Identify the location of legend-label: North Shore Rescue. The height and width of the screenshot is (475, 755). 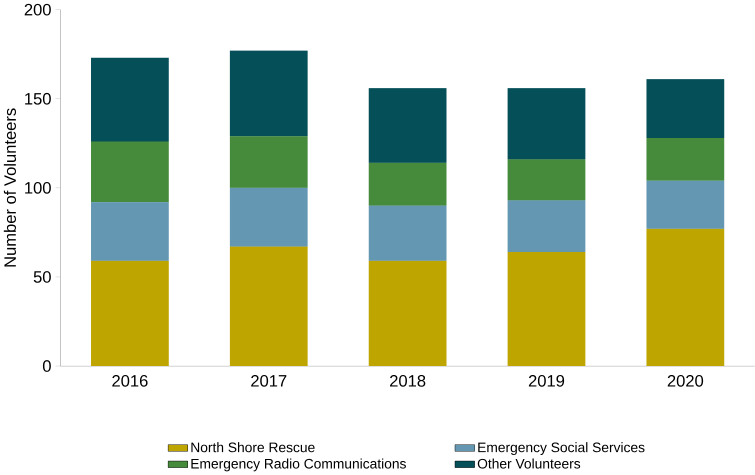
(253, 447).